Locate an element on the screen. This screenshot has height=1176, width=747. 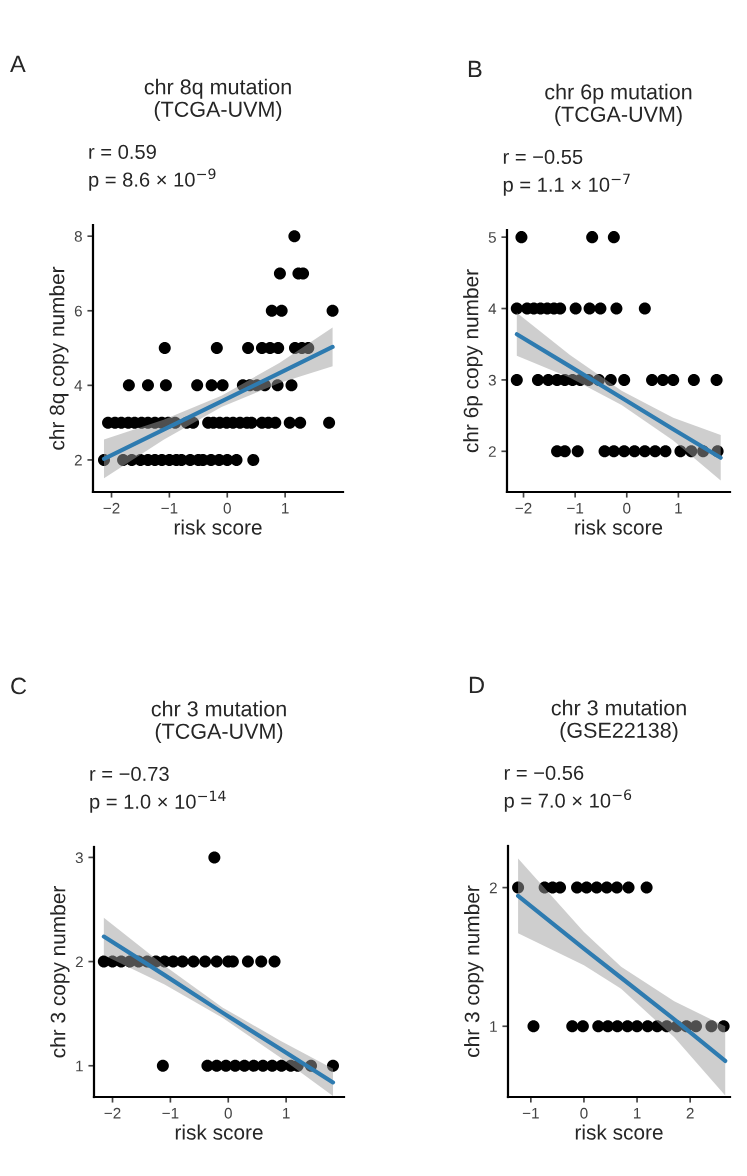
y-tick-label: 5 is located at coordinates (492, 237).